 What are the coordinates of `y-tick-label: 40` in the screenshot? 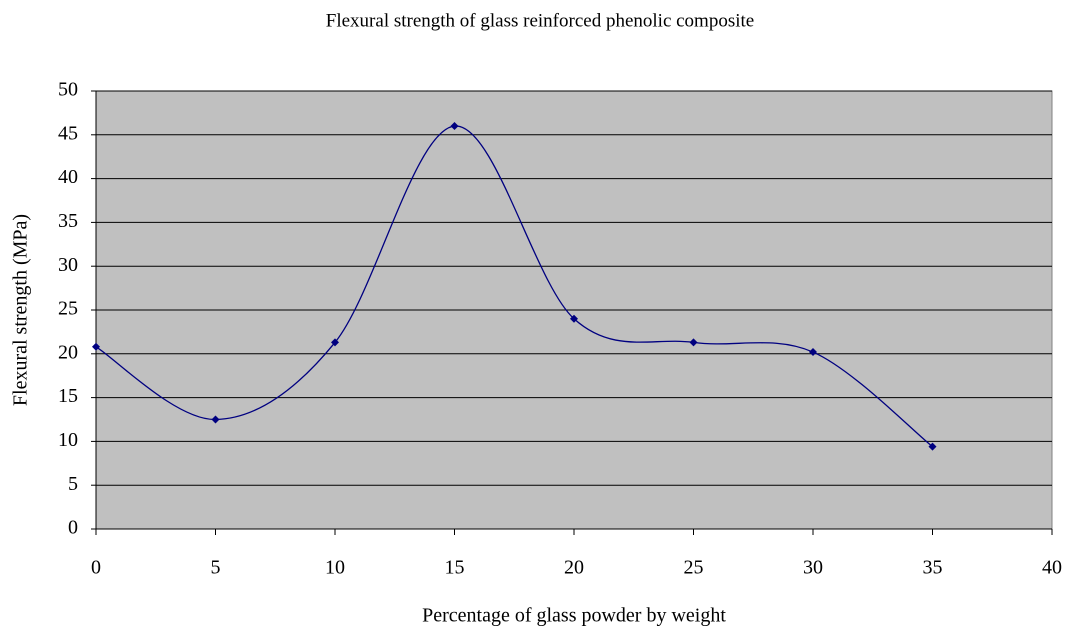 It's located at (68, 177).